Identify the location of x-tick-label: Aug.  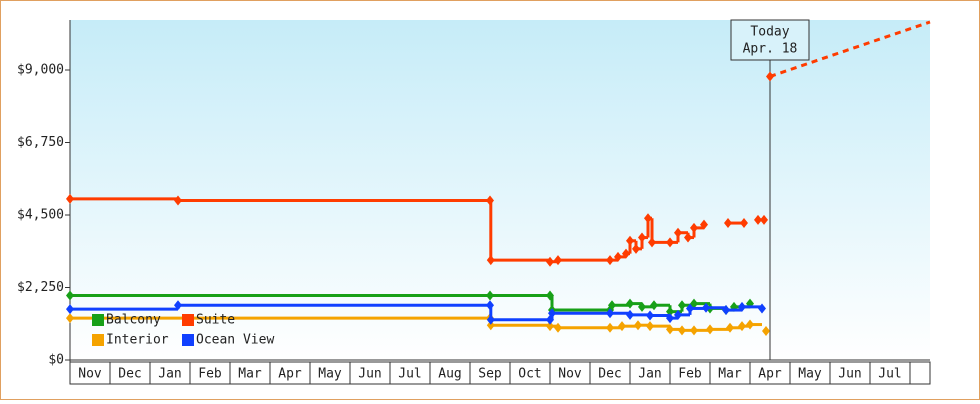
(449, 374).